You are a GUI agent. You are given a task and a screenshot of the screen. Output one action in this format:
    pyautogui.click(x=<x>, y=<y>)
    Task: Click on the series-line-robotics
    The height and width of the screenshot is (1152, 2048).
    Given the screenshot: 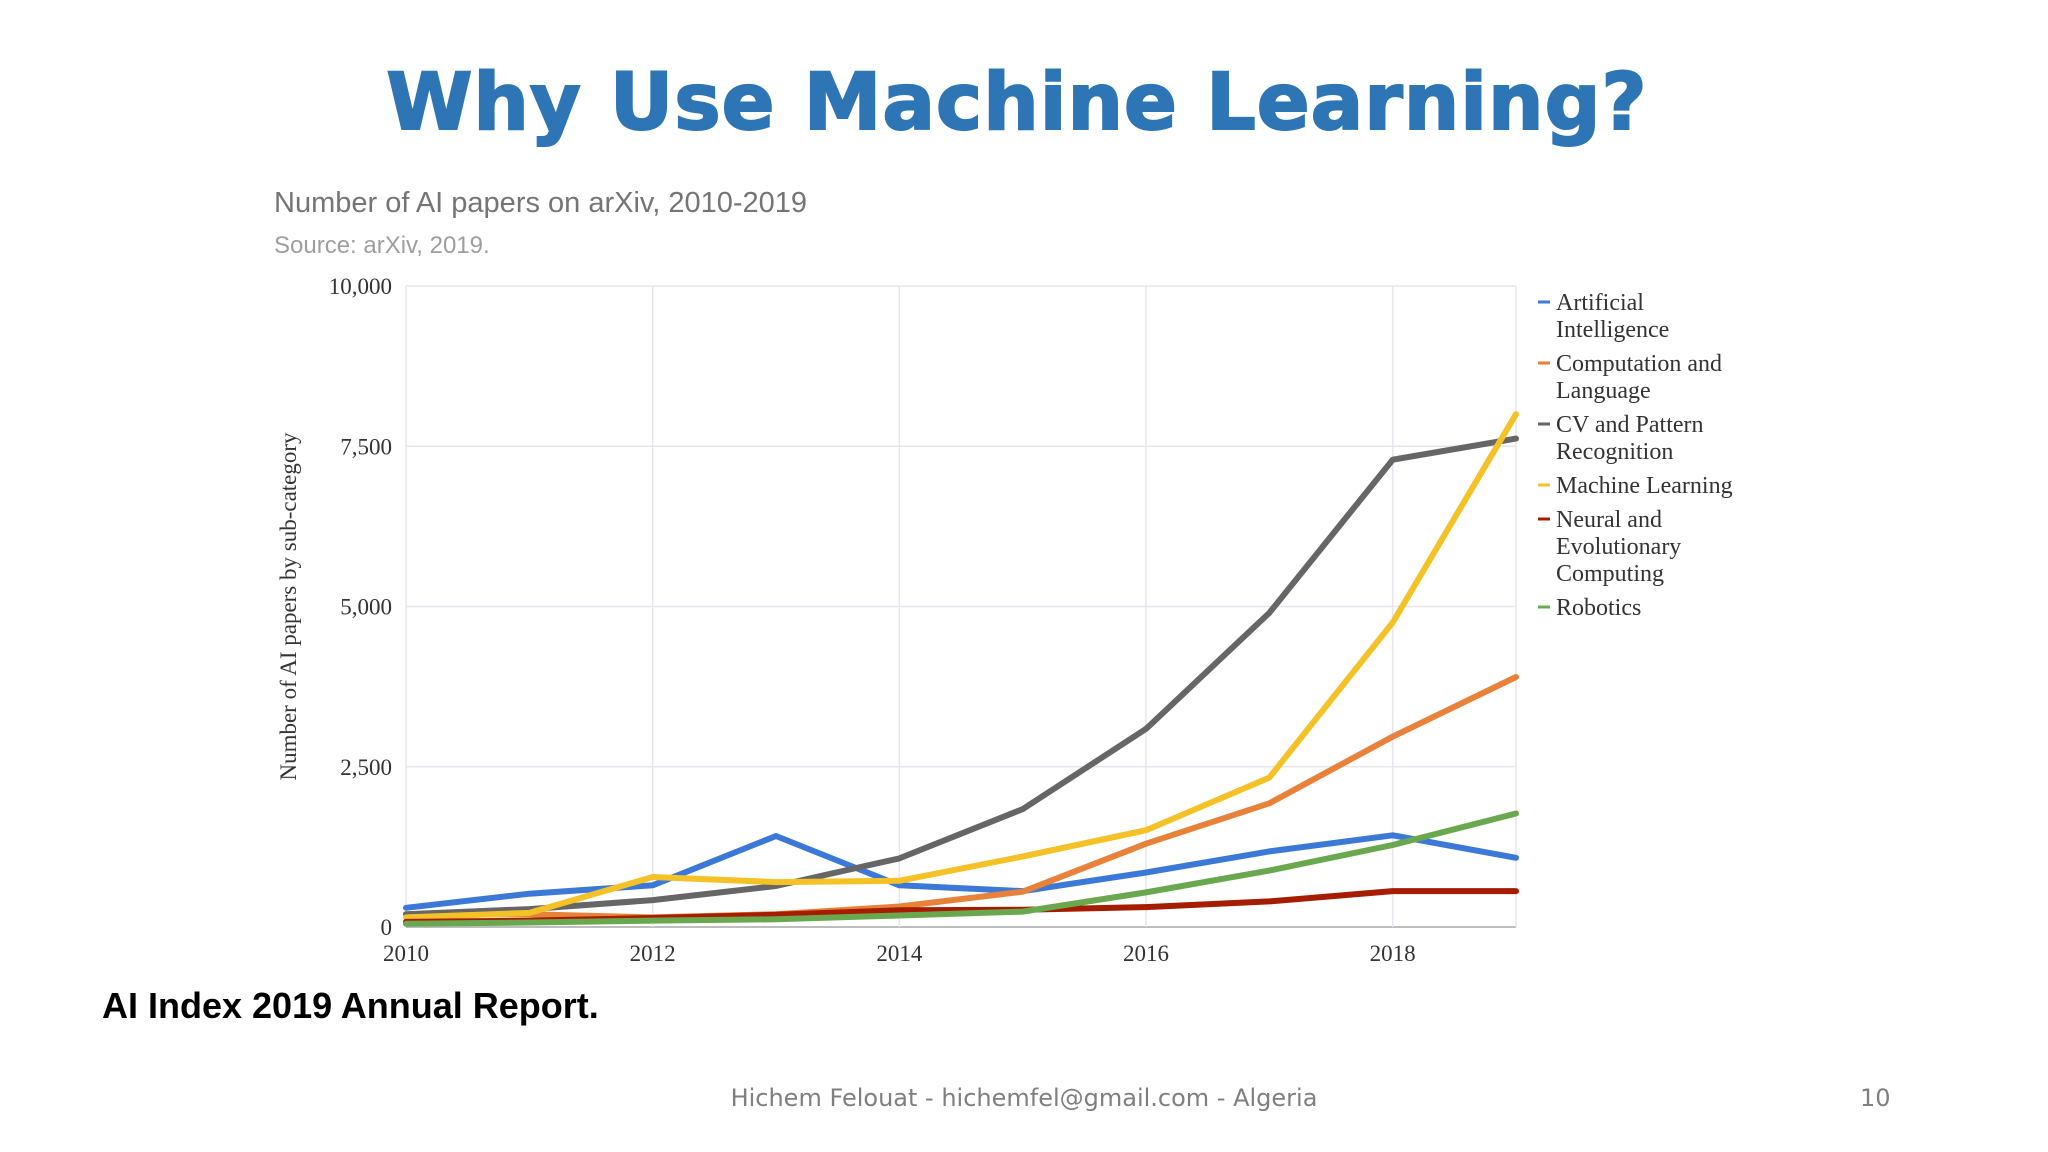 What is the action you would take?
    pyautogui.click(x=961, y=868)
    